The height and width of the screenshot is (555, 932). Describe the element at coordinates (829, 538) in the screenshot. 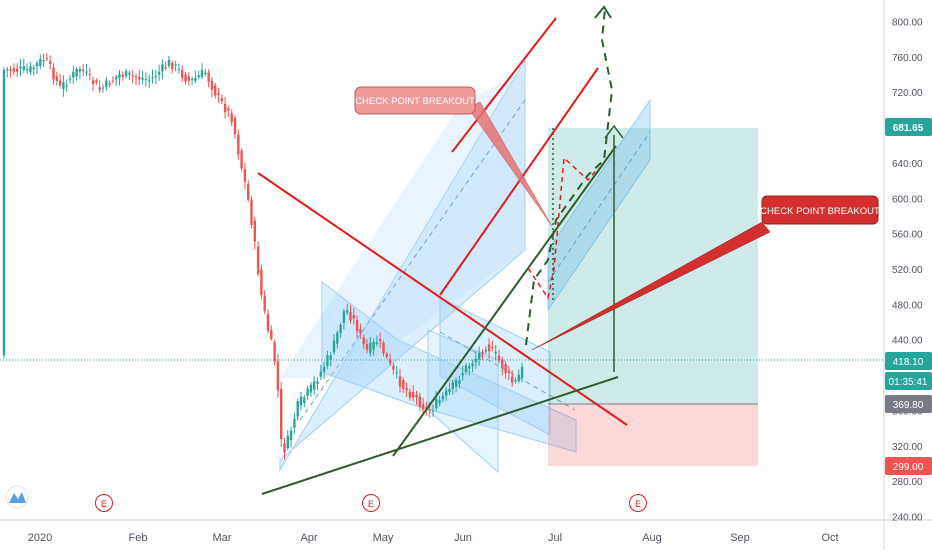

I see `x-tick-label: Oct` at that location.